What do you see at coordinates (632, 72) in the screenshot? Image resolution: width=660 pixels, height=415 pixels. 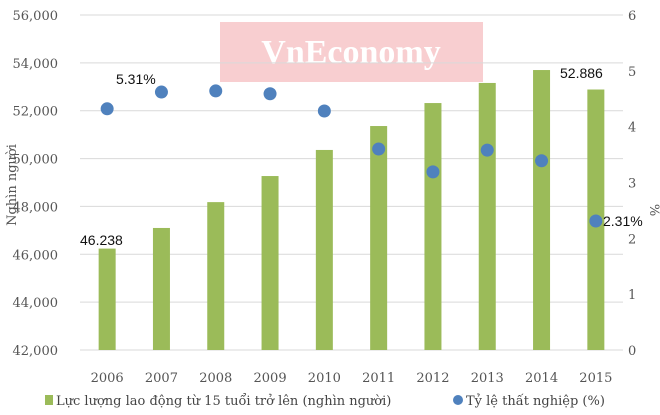 I see `y2-tick-label: 5` at bounding box center [632, 72].